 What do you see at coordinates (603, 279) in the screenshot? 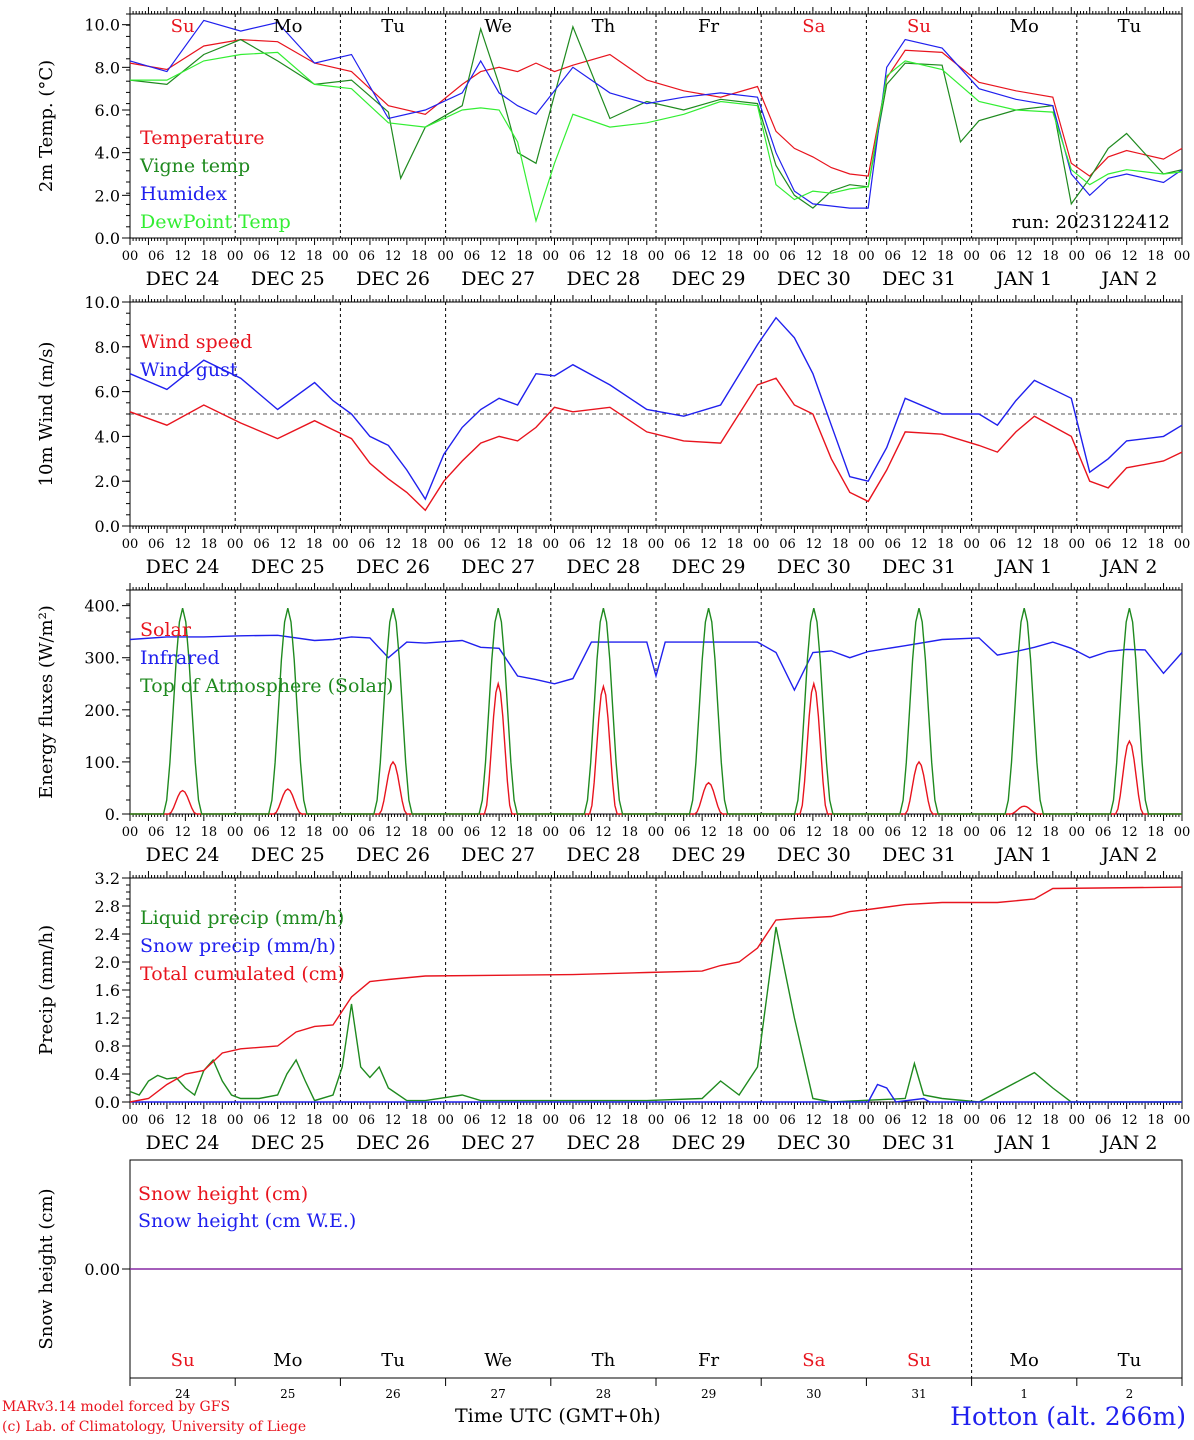
I see `date-label: DEC 28` at bounding box center [603, 279].